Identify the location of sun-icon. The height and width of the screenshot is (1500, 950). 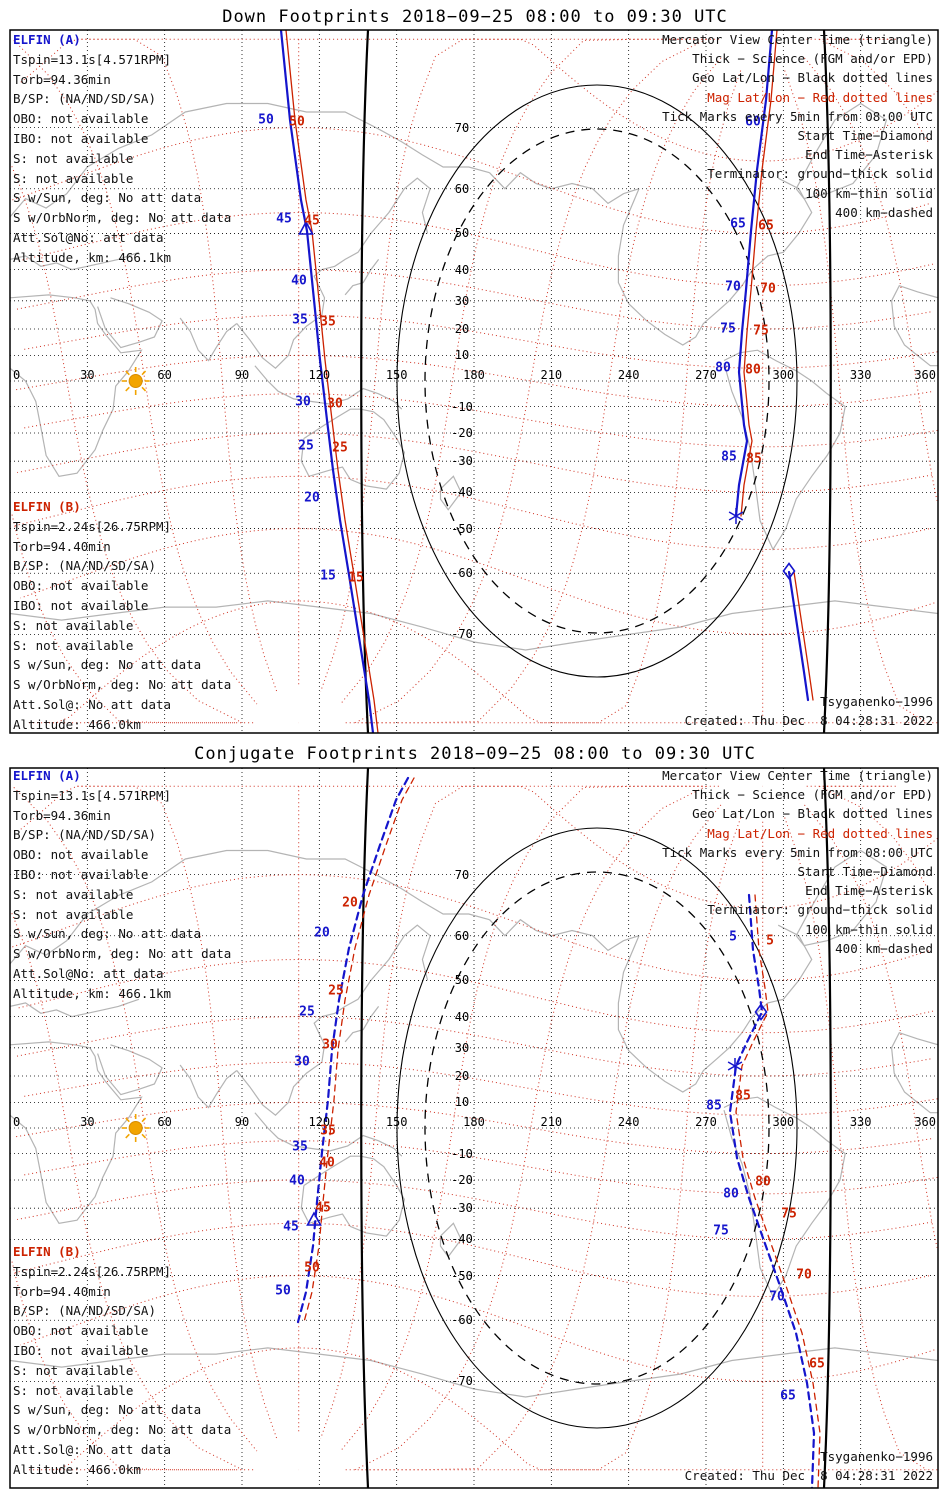
(135, 381).